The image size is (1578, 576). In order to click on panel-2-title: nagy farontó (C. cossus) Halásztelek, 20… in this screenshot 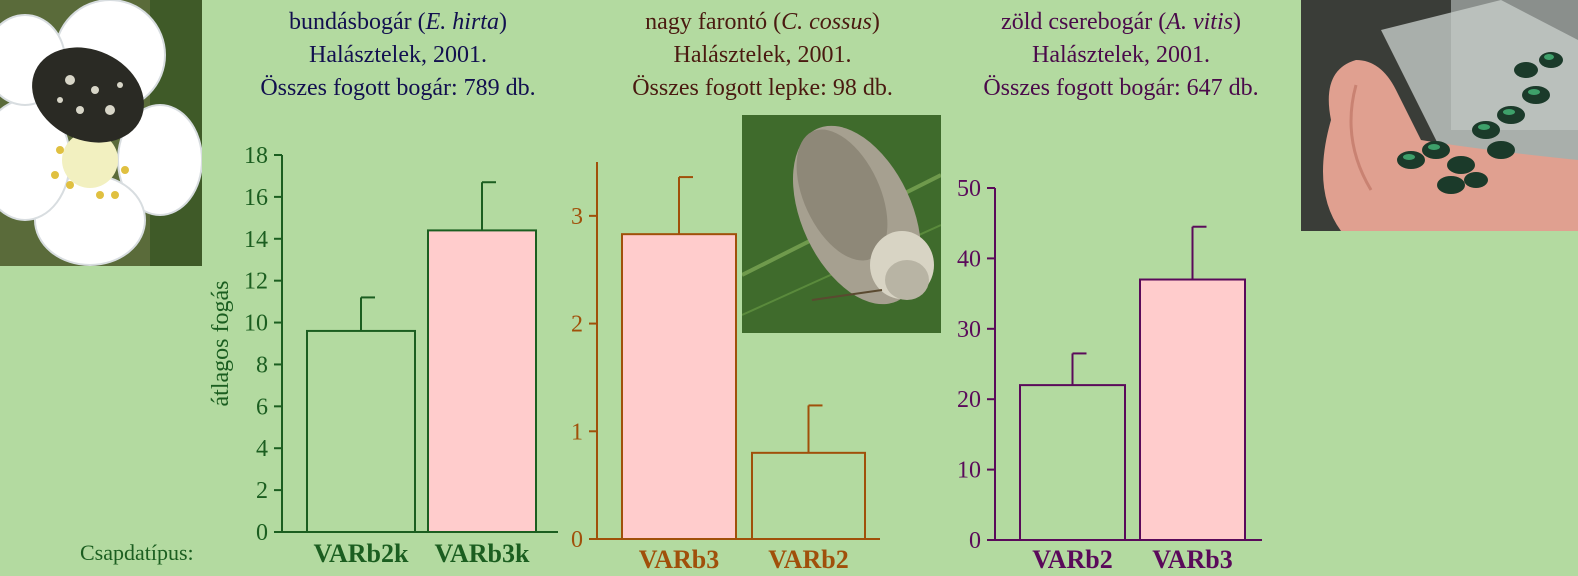, I will do `click(762, 55)`.